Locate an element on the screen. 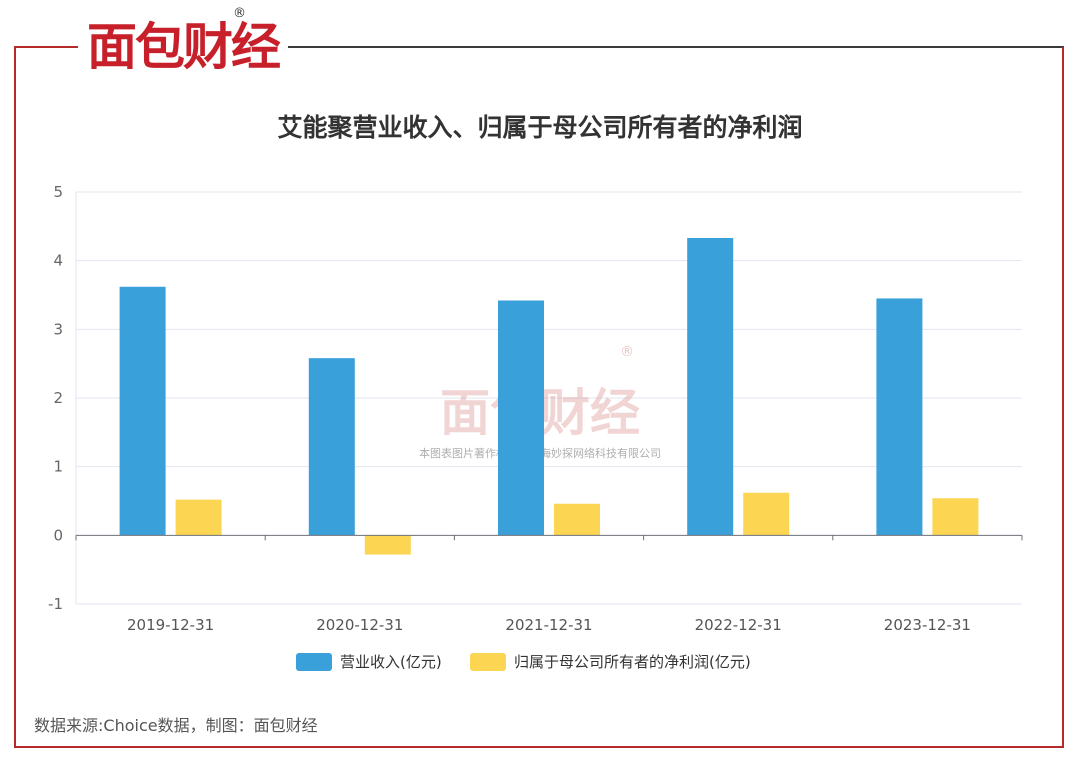 The width and height of the screenshot is (1080, 764). chart-title: 艾能聚营业收入、归属于母公司所有者的净利润 is located at coordinates (540, 127).